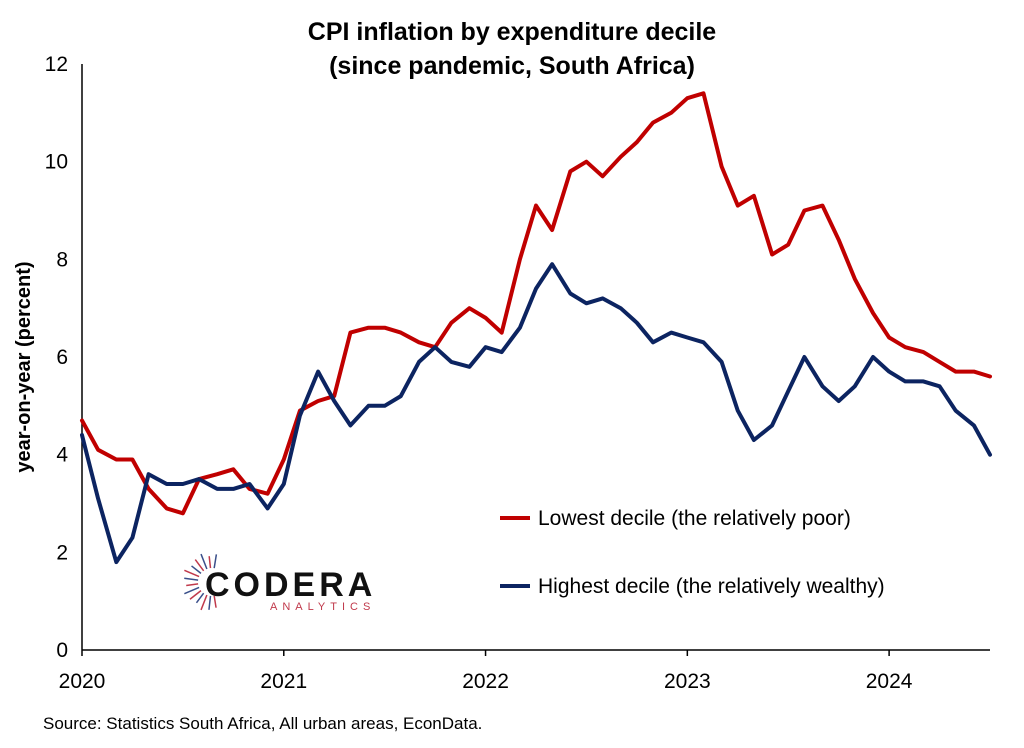 This screenshot has width=1024, height=748. Describe the element at coordinates (24, 366) in the screenshot. I see `y-axis-label: year-on-year (percent)` at that location.